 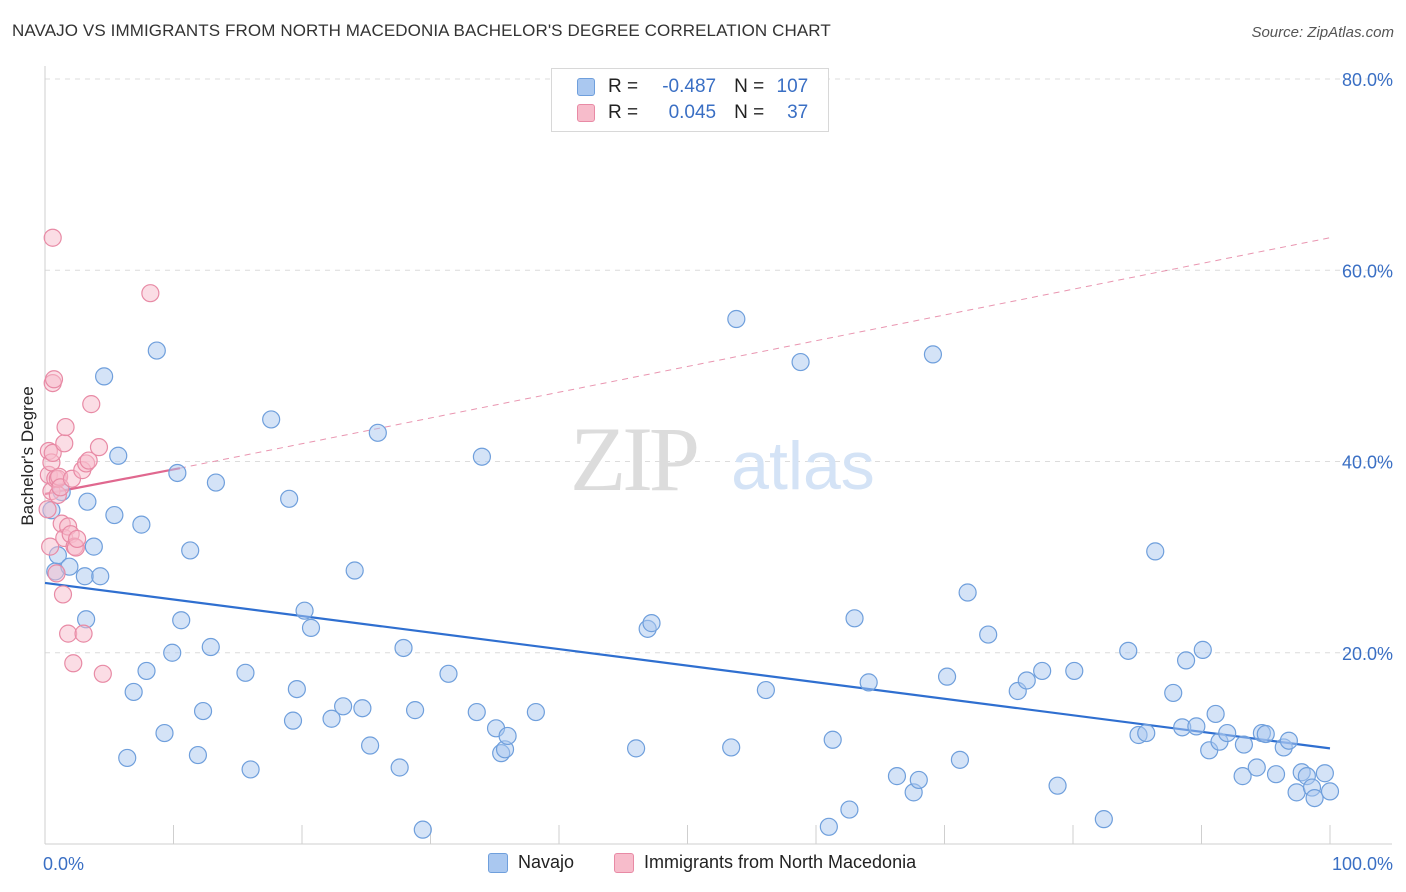 What do you see at coordinates (586, 113) in the screenshot?
I see `legend-swatch-macedonia` at bounding box center [586, 113].